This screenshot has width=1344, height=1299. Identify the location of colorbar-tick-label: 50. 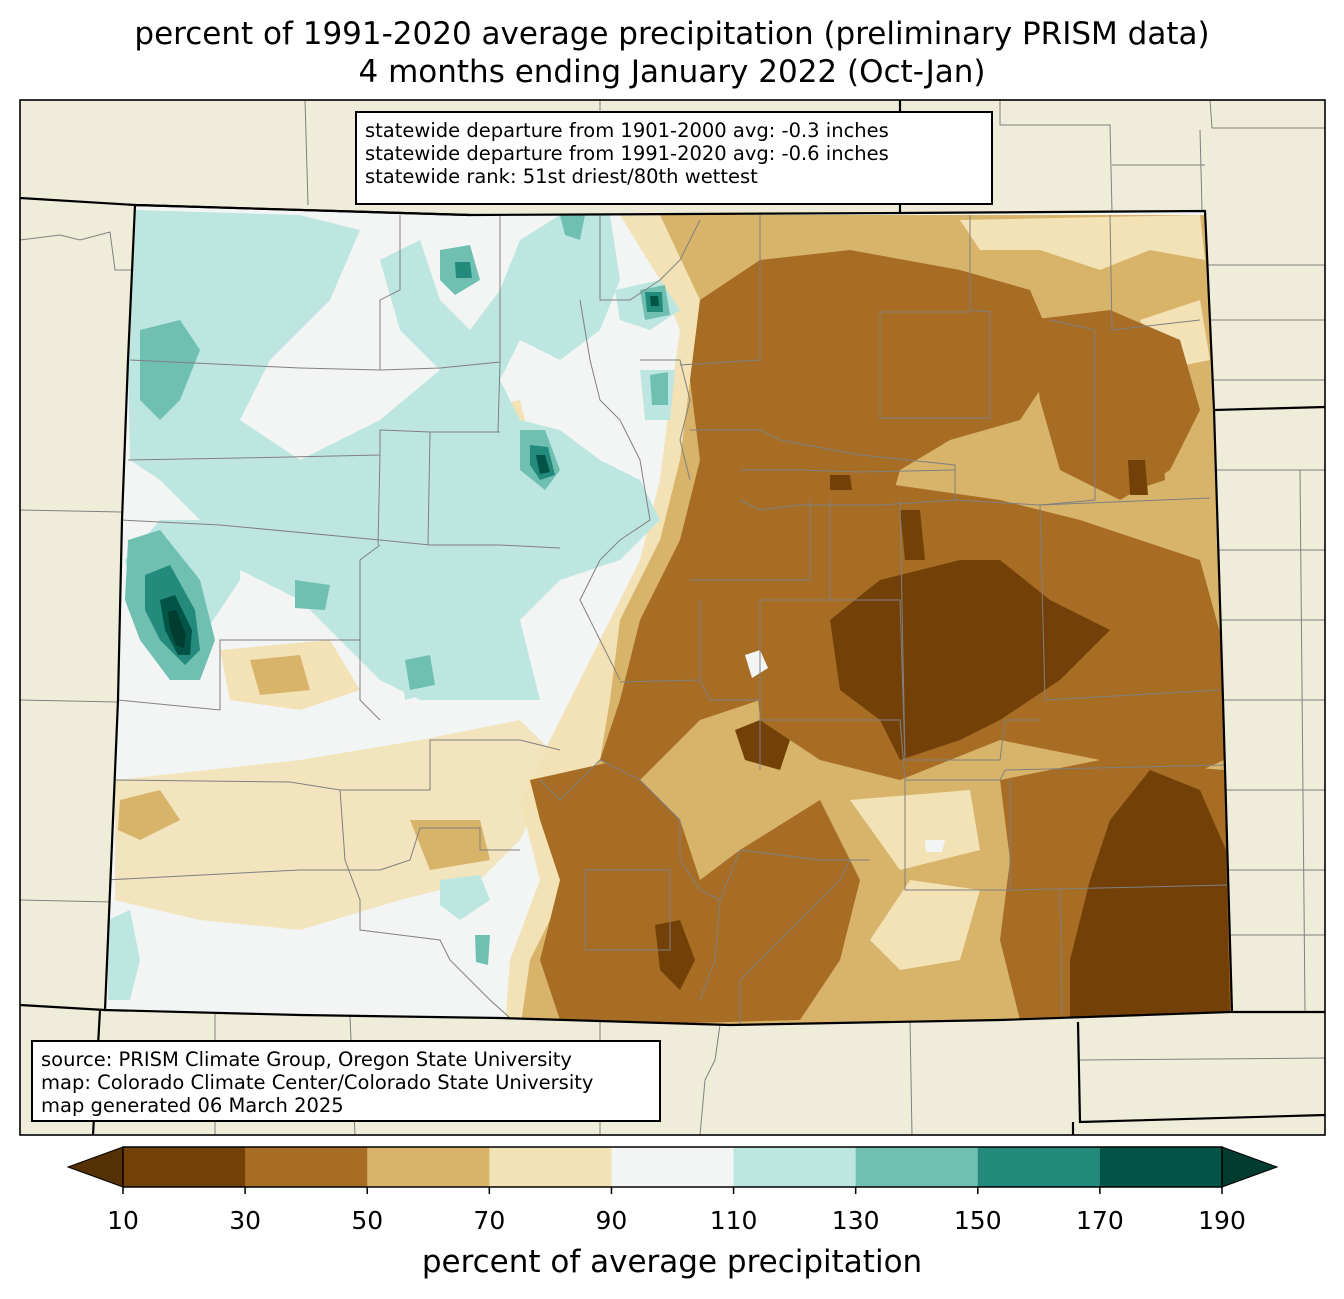
(367, 1220).